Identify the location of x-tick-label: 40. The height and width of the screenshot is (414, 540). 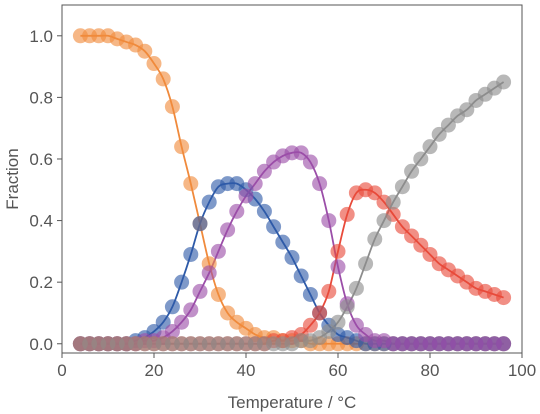
(246, 370).